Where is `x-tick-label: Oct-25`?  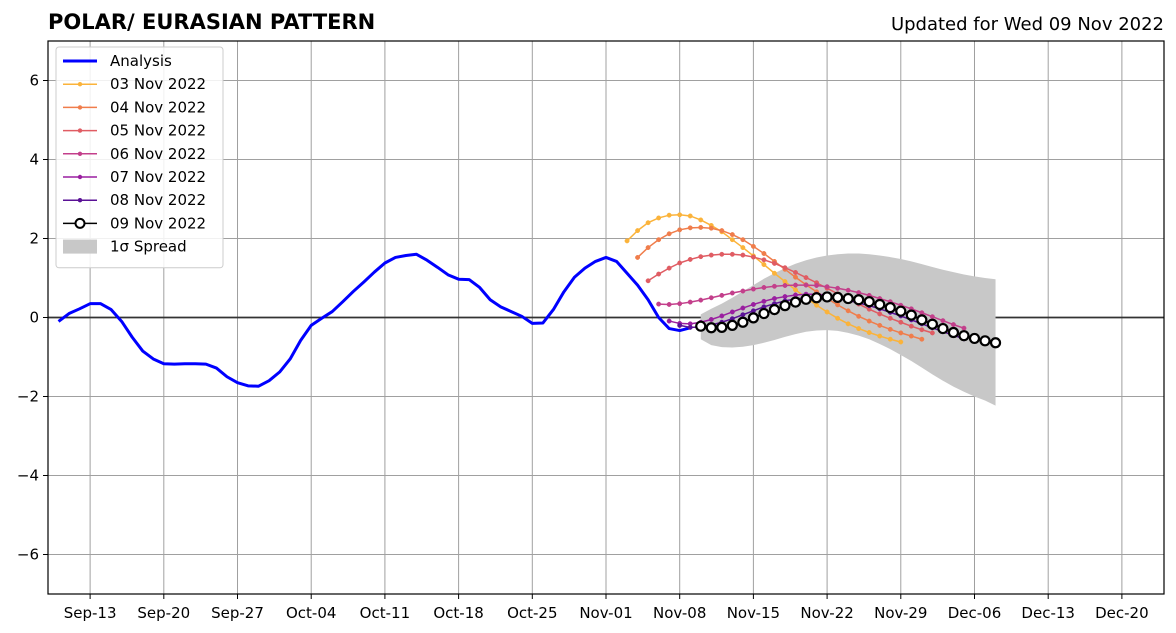
x-tick-label: Oct-25 is located at coordinates (532, 613).